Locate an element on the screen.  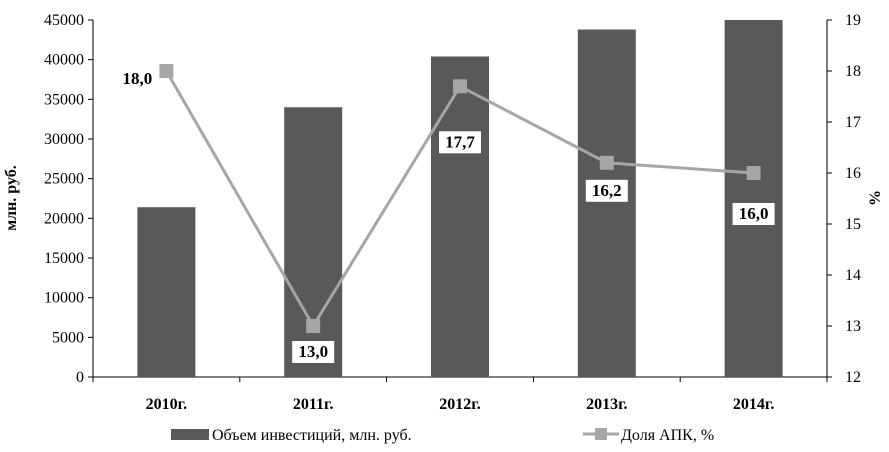
legend-bar-swatch is located at coordinates (190, 434).